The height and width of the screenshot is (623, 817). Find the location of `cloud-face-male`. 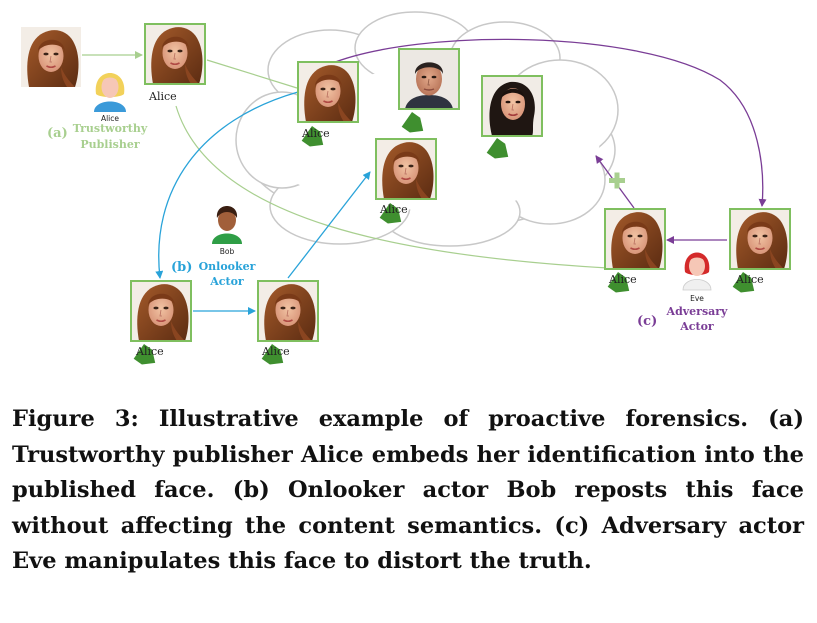

cloud-face-male is located at coordinates (429, 79).